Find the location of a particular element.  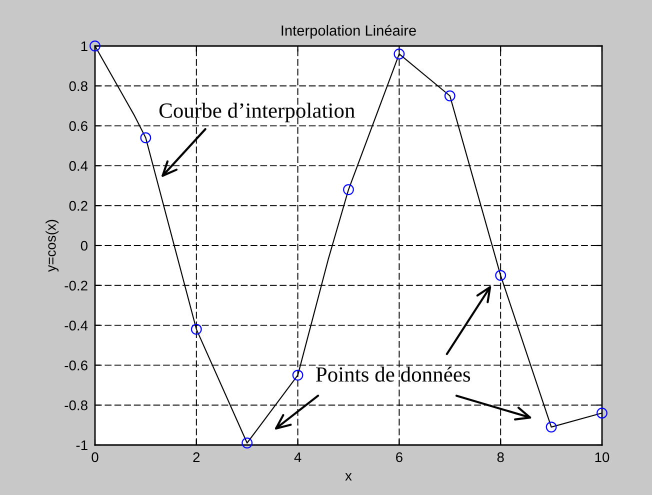

y-tick-label: -0.2 is located at coordinates (76, 285).